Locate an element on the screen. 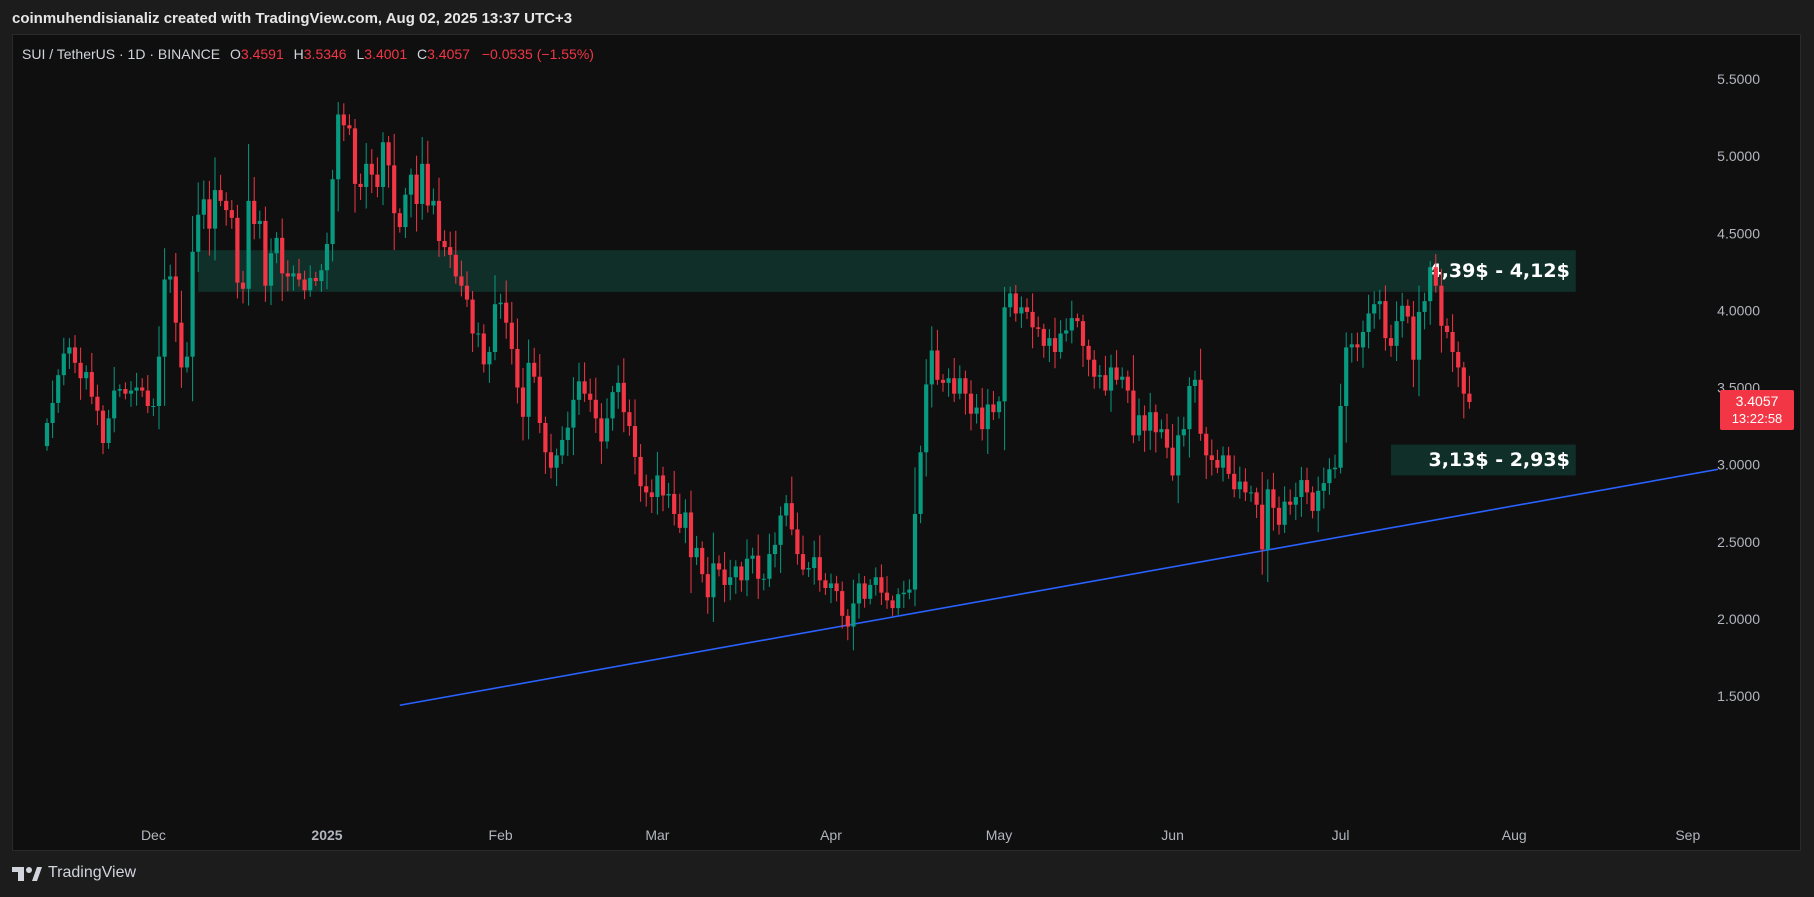  symbol-label: SUI / TetherUS · 1D · BINANCE is located at coordinates (121, 54).